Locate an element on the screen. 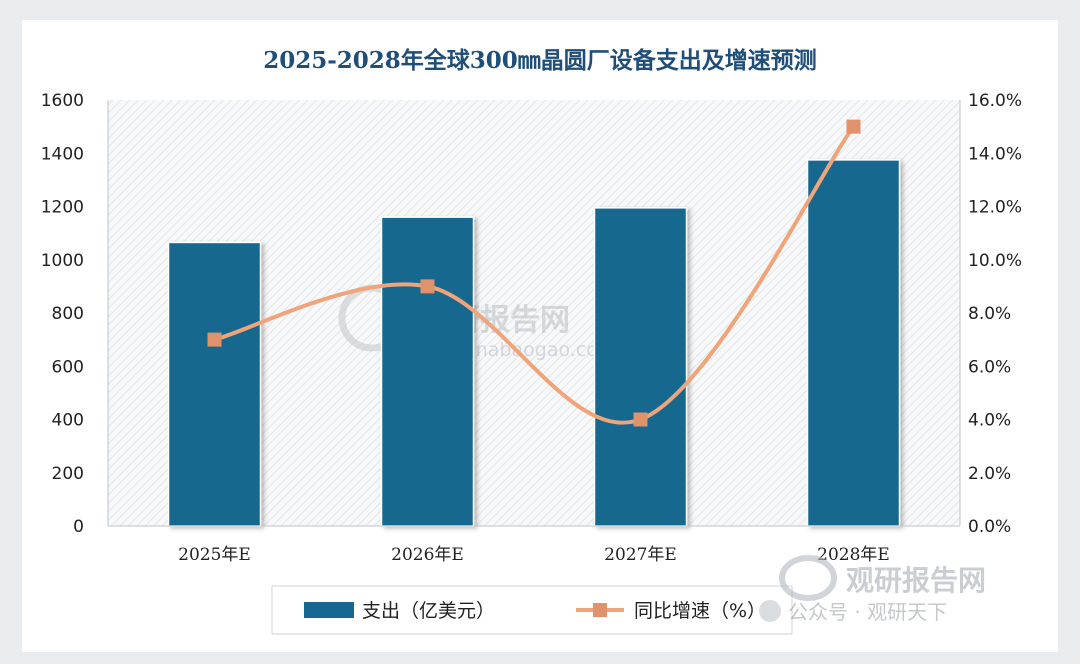 The image size is (1080, 664). y-right-tick-label: 2.0% is located at coordinates (989, 474).